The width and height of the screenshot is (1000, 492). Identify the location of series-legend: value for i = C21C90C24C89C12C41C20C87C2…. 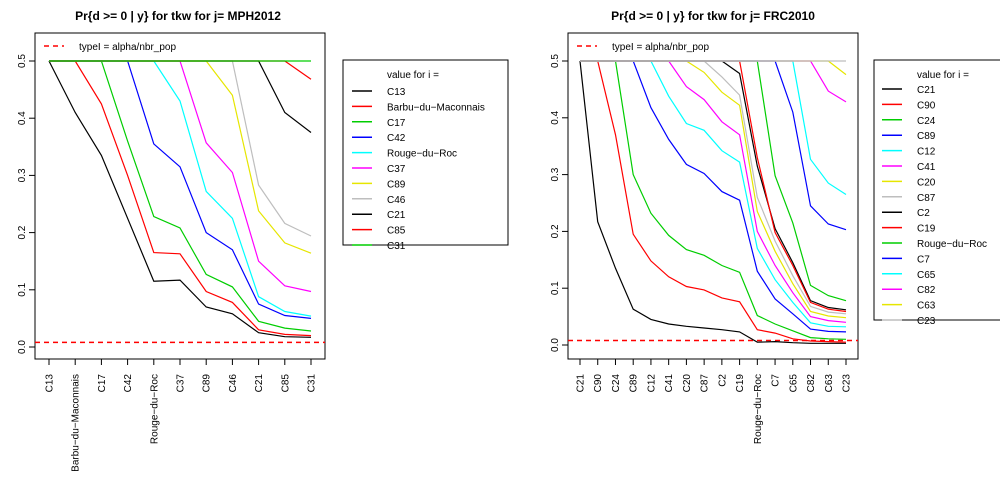
(936, 193).